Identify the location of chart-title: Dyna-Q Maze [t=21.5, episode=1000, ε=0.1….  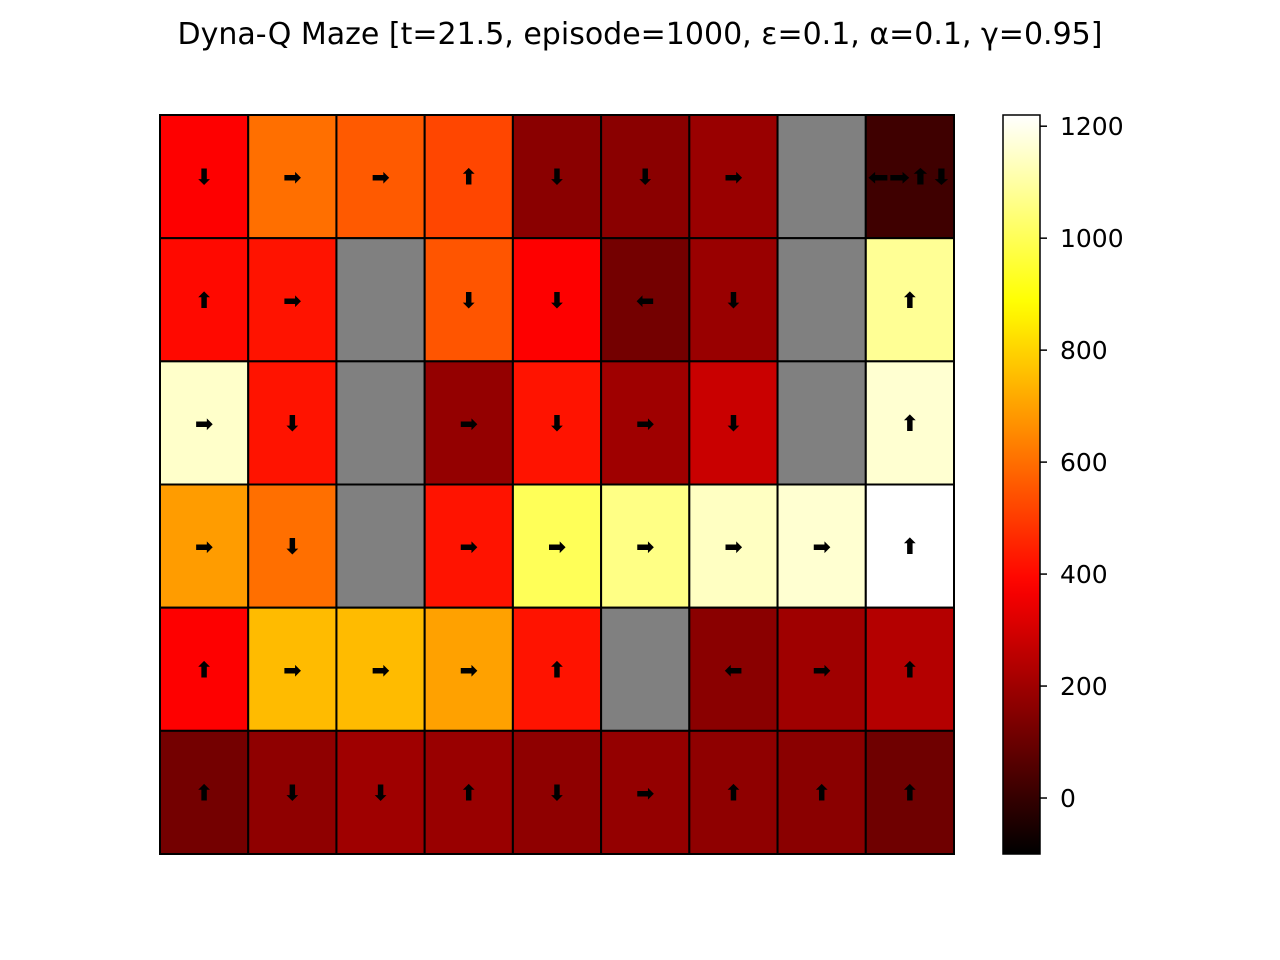
(640, 34).